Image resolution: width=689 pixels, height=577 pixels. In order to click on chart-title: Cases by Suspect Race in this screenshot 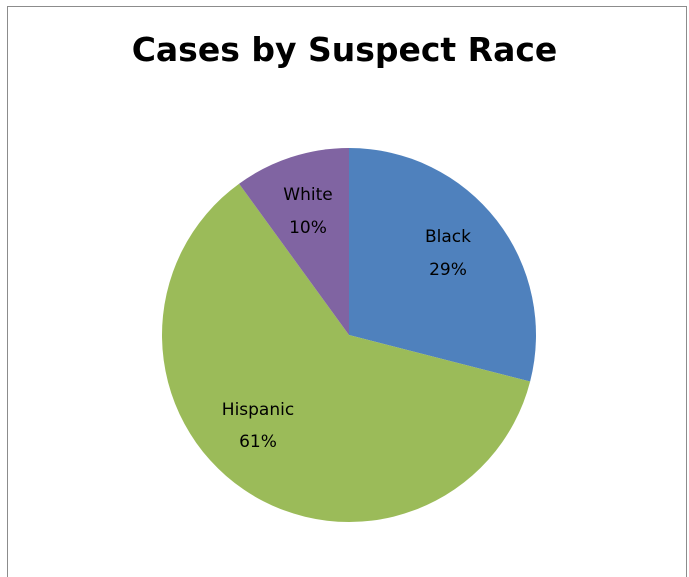, I will do `click(344, 49)`.